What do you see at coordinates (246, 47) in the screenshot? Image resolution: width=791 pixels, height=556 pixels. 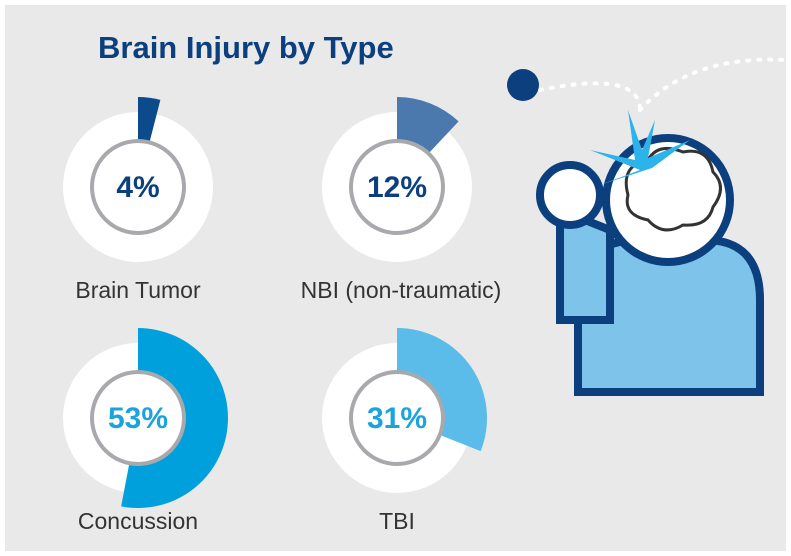 I see `chart-title: Brain Injury by Type` at bounding box center [246, 47].